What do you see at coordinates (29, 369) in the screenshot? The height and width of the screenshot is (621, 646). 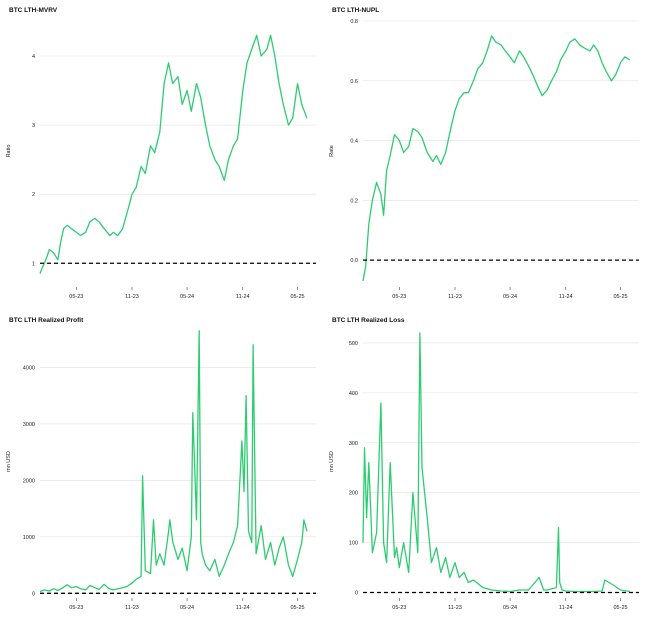 I see `y-tick-label: 4000` at bounding box center [29, 369].